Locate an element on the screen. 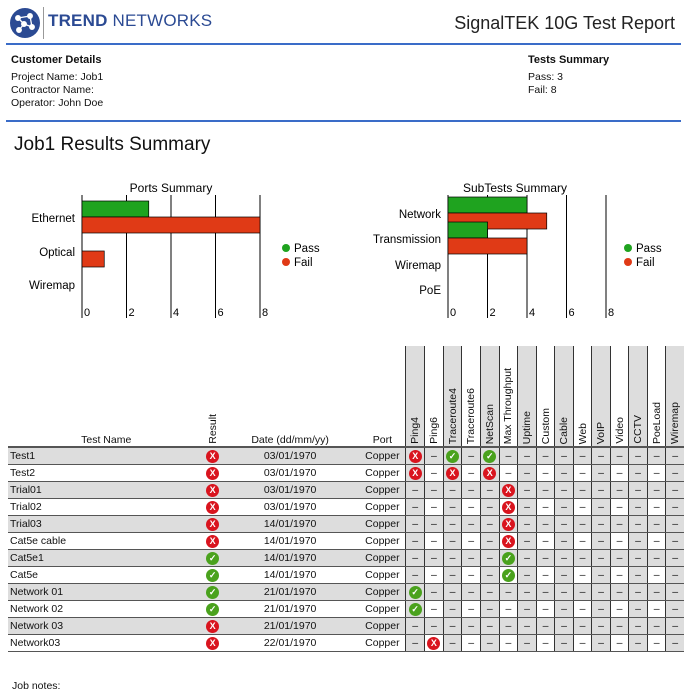 Image resolution: width=684 pixels, height=700 pixels. trend-networks-logo-icon is located at coordinates (25, 23).